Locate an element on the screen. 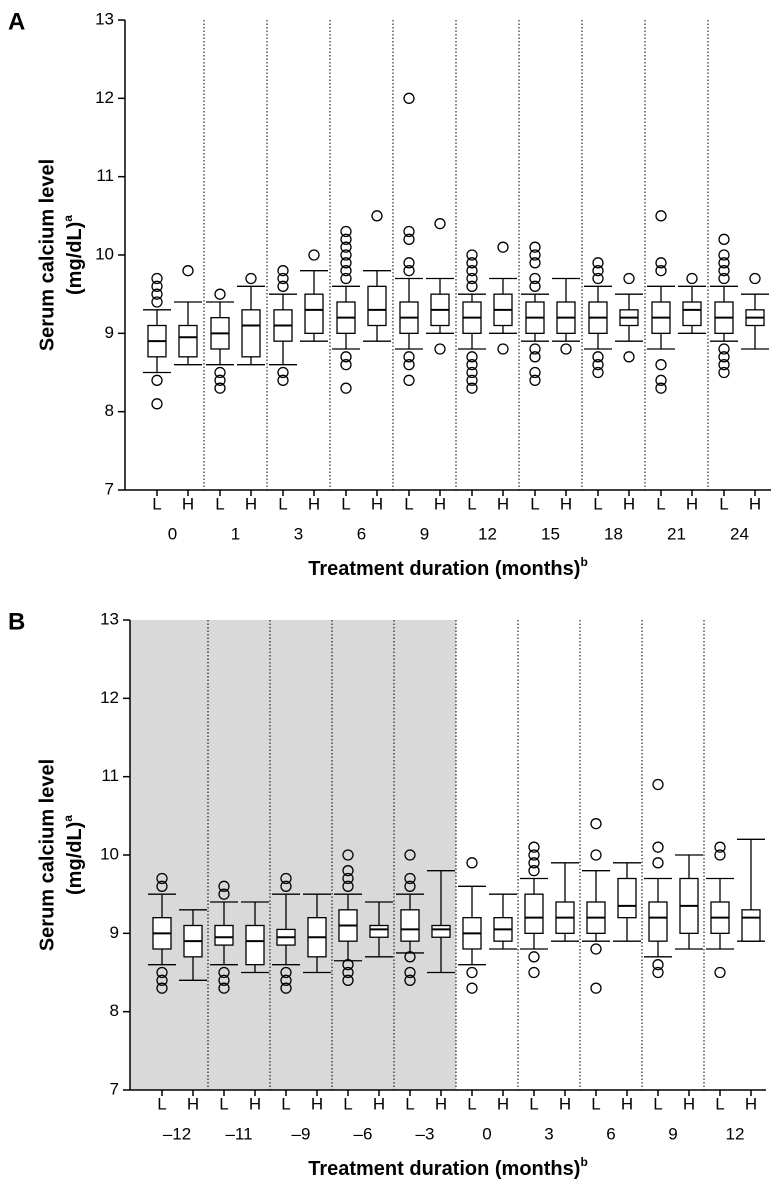 The image size is (771, 1190). x-category-label: 3 is located at coordinates (298, 533).